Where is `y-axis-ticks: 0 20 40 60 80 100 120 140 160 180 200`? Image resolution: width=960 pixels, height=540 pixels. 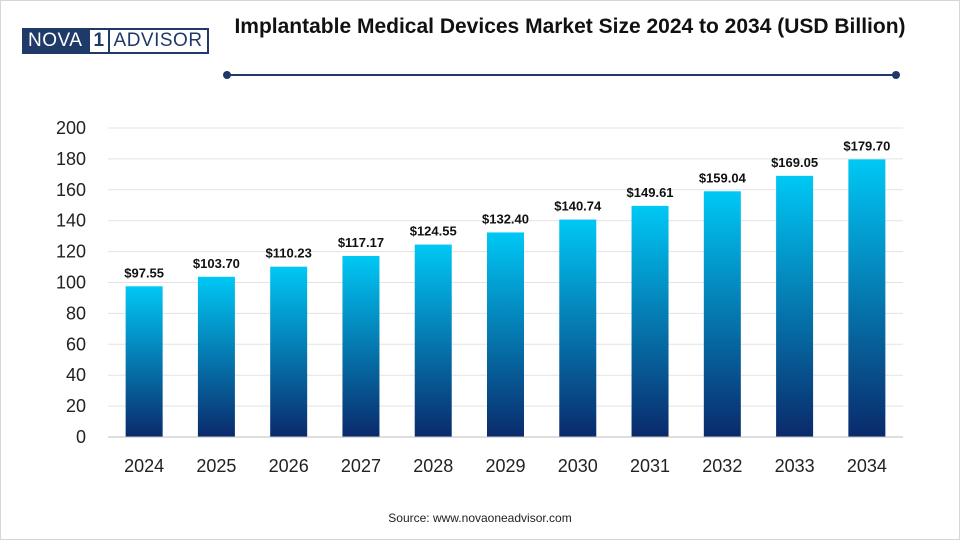 y-axis-ticks: 0 20 40 60 80 100 120 140 160 180 200 is located at coordinates (71, 282).